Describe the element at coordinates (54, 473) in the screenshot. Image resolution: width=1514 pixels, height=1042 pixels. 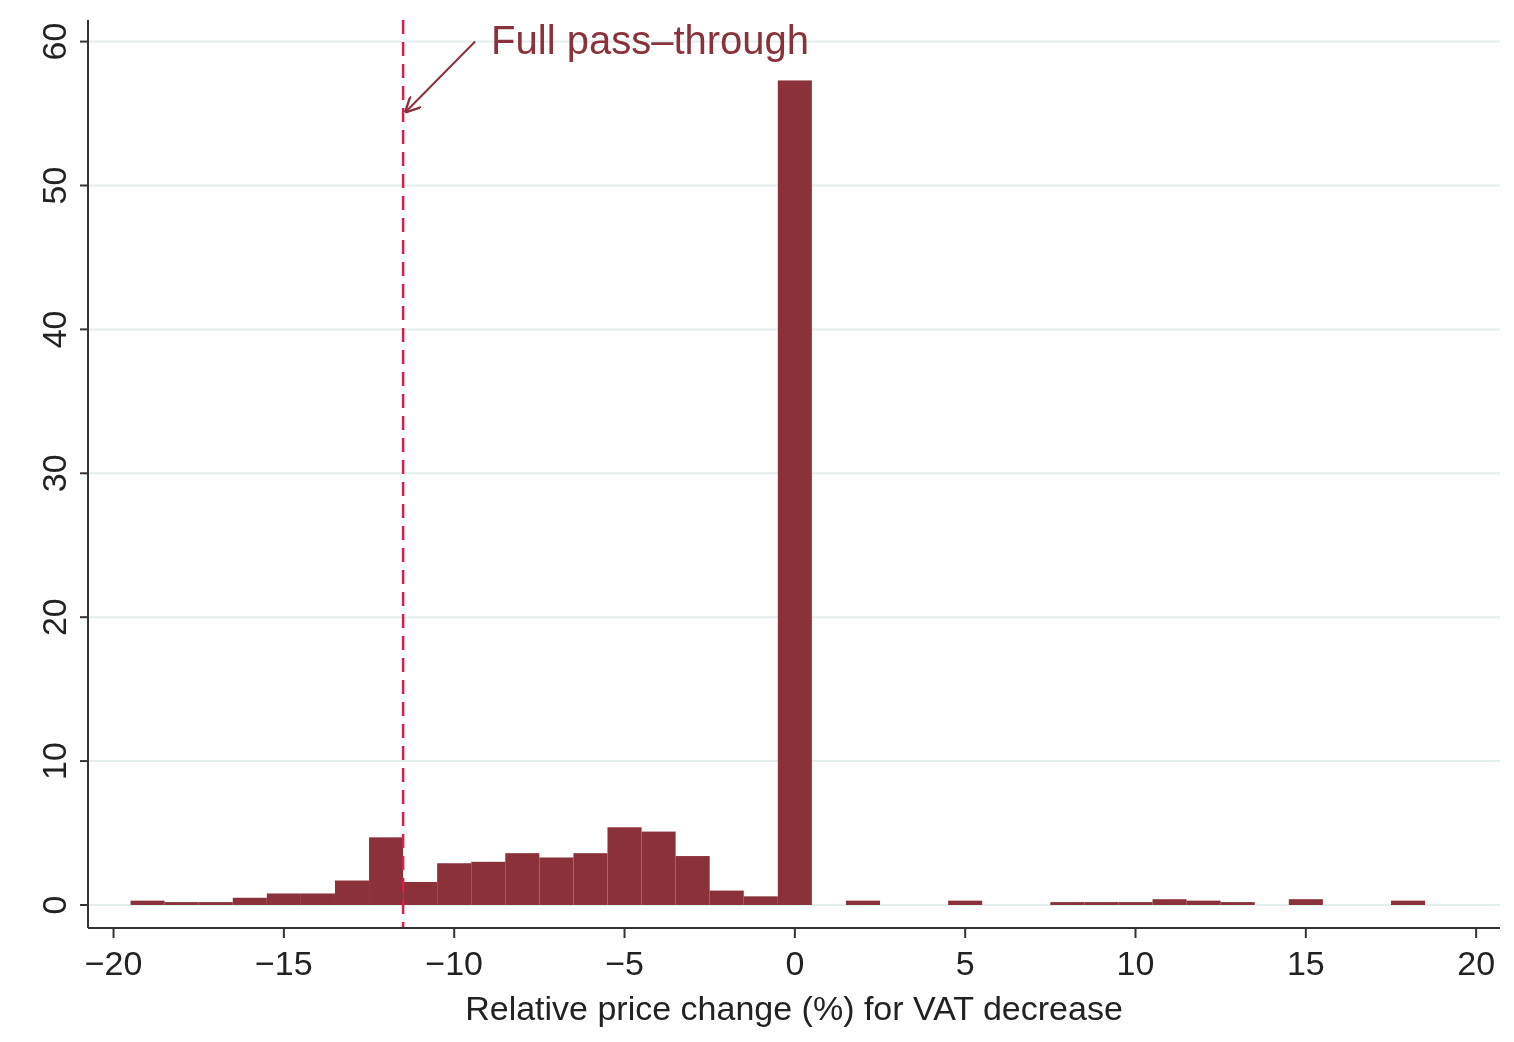
I see `y-tick-label: 30` at that location.